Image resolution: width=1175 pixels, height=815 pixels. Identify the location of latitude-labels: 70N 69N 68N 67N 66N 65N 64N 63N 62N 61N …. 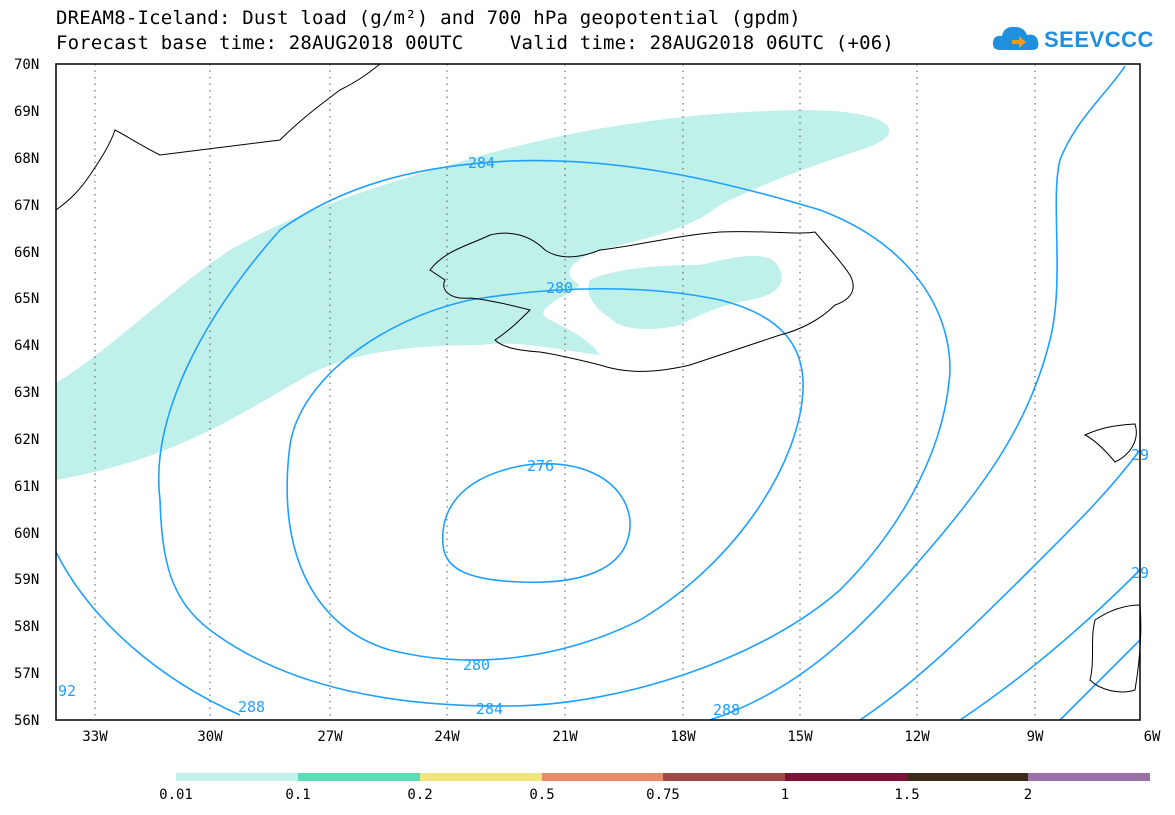
(26, 393).